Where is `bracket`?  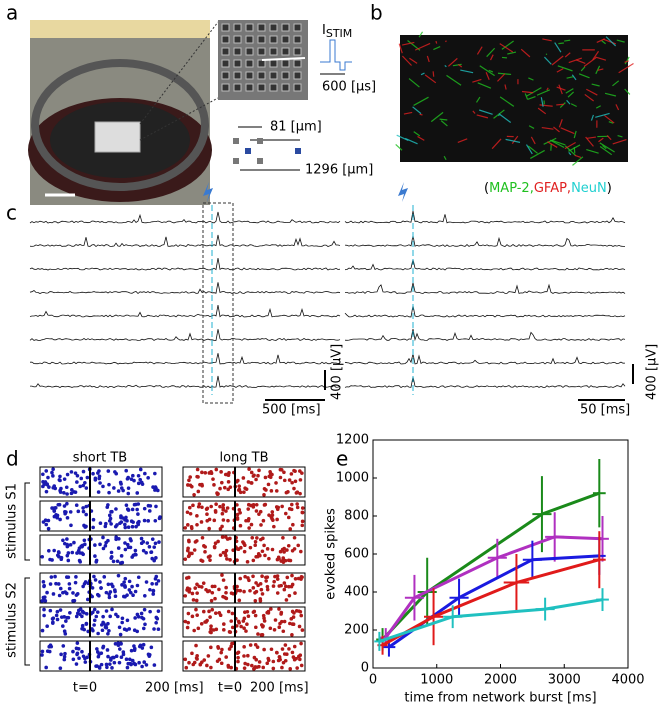
bracket is located at coordinates (27, 621).